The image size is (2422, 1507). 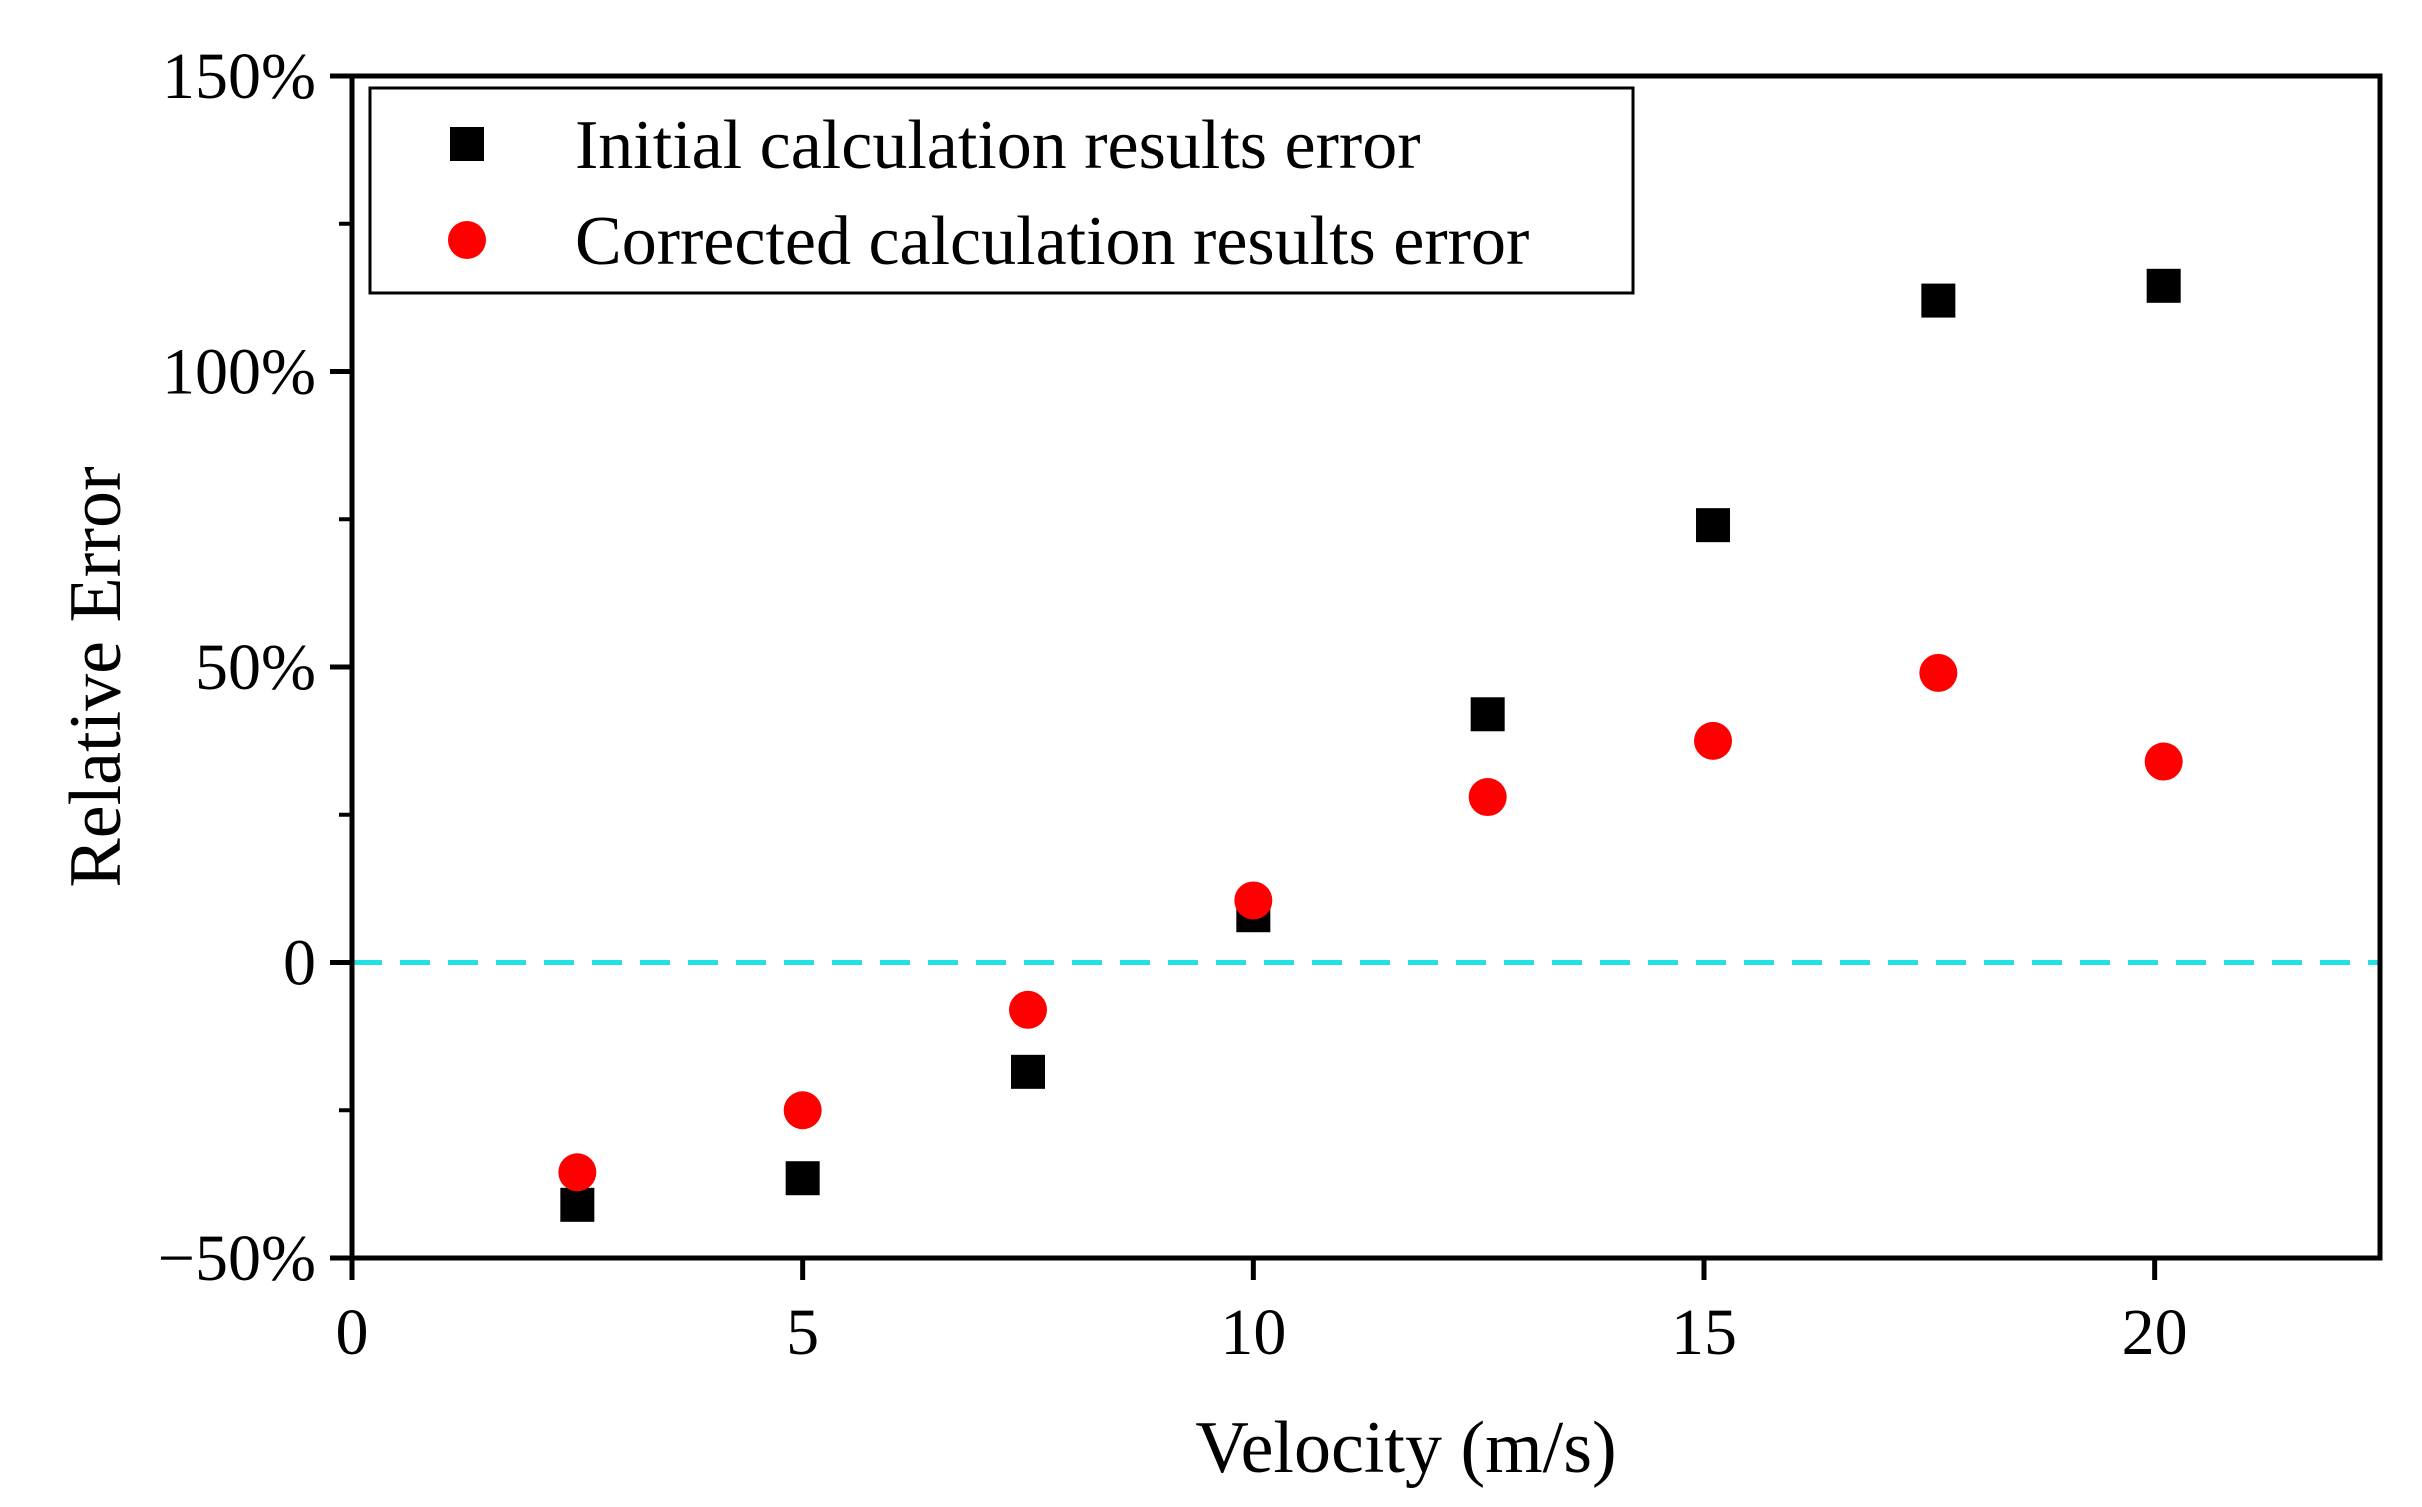 What do you see at coordinates (1704, 1332) in the screenshot?
I see `x-tick-label: 15` at bounding box center [1704, 1332].